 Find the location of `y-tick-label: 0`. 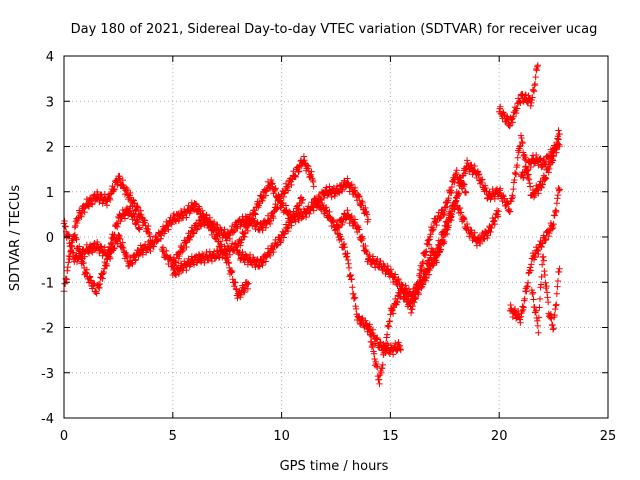

y-tick-label: 0 is located at coordinates (50, 238).